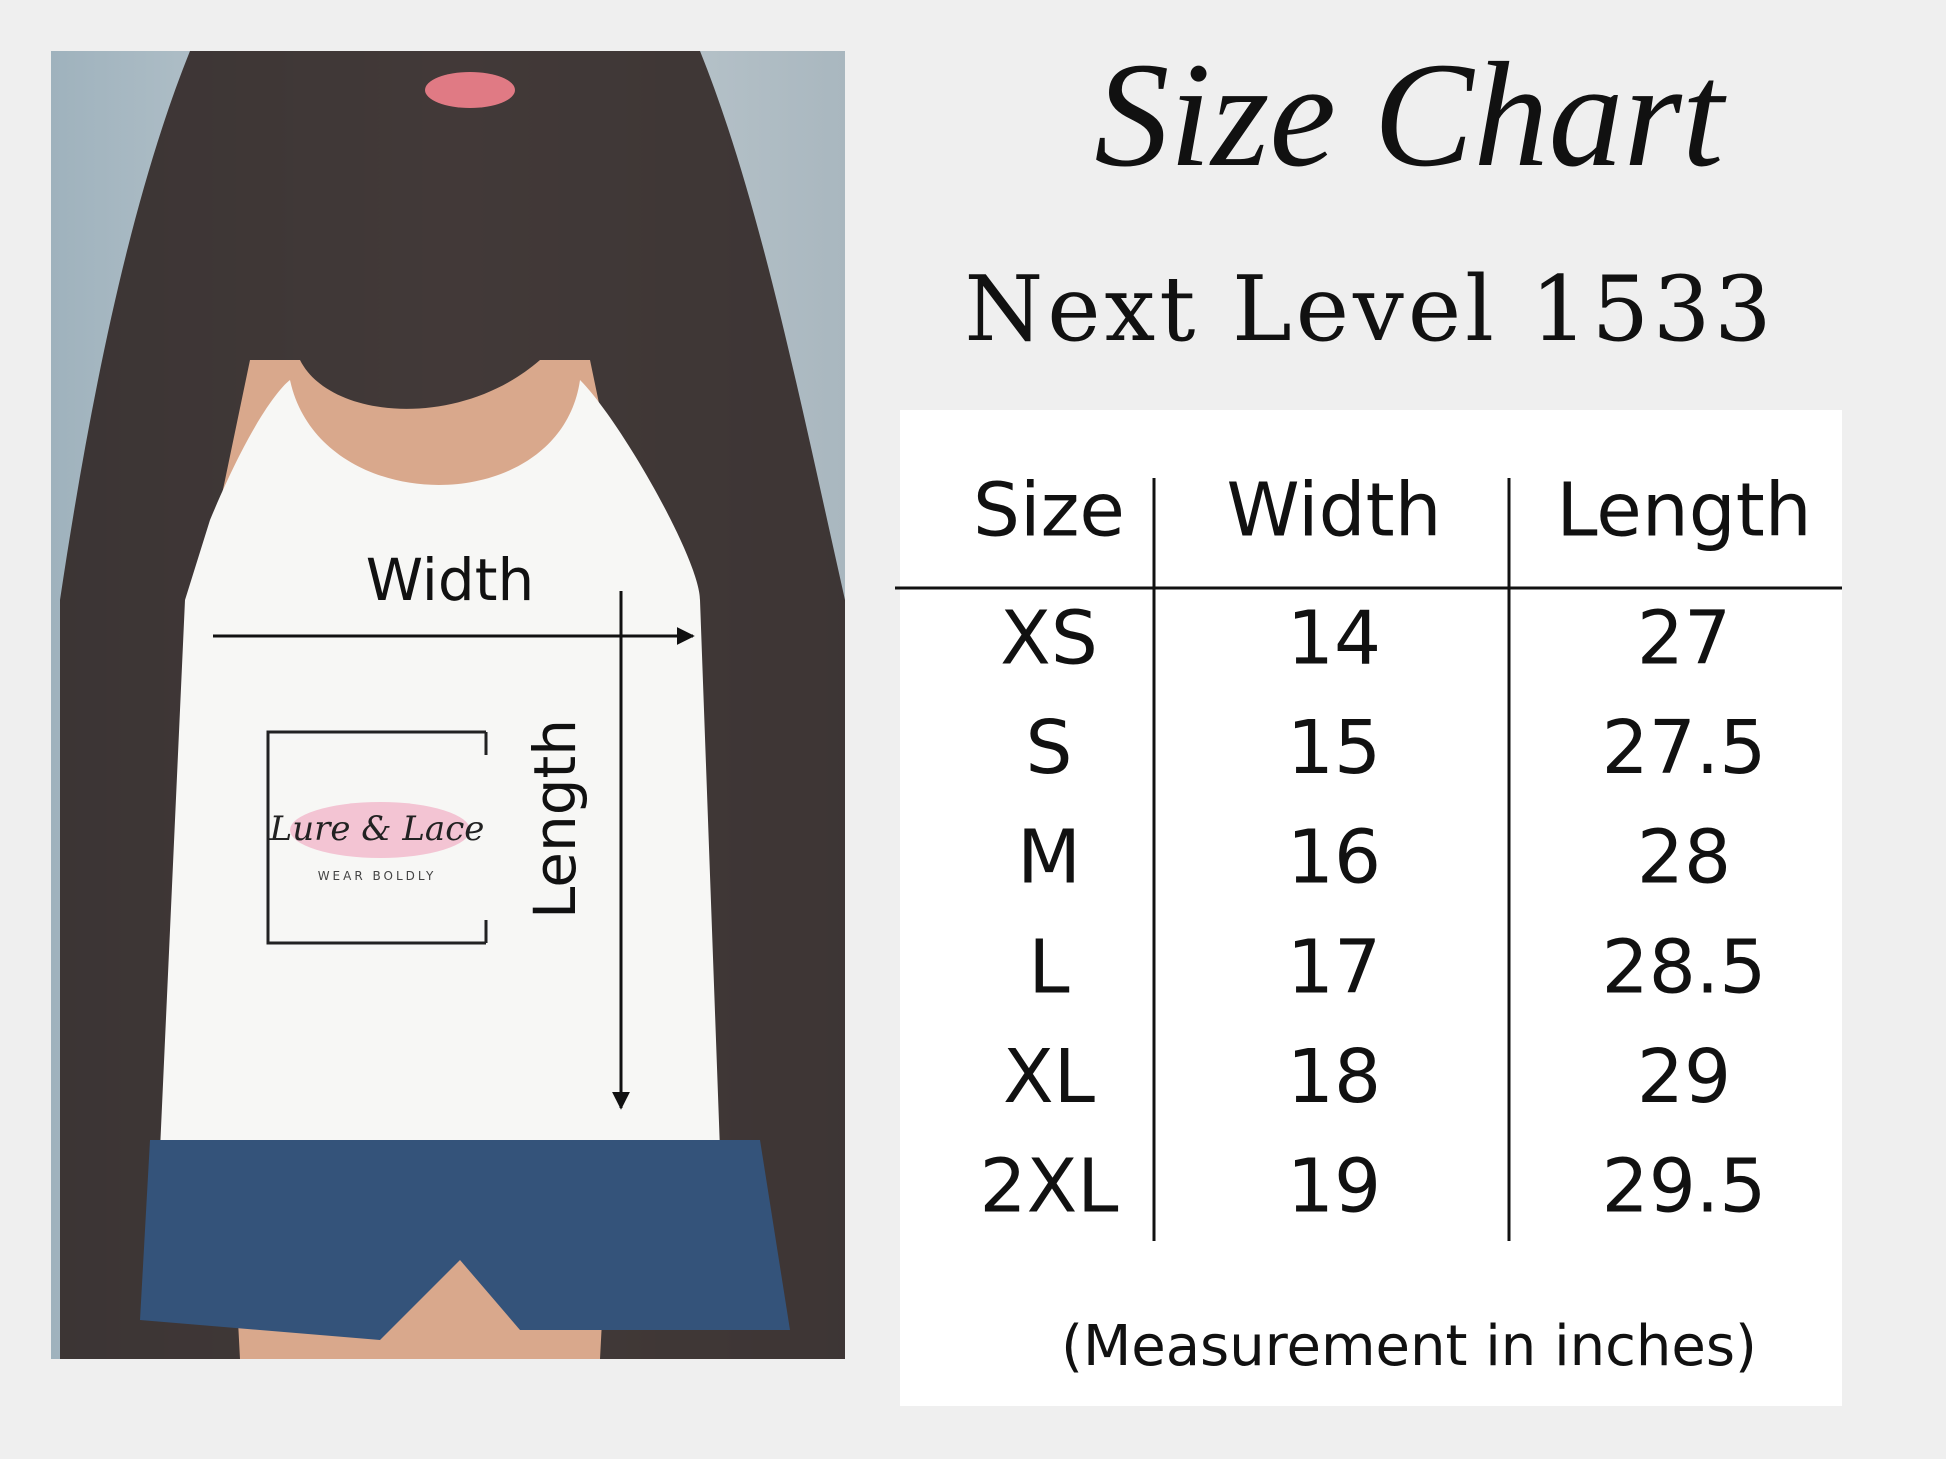  What do you see at coordinates (1410, 115) in the screenshot?
I see `title: Size Chart` at bounding box center [1410, 115].